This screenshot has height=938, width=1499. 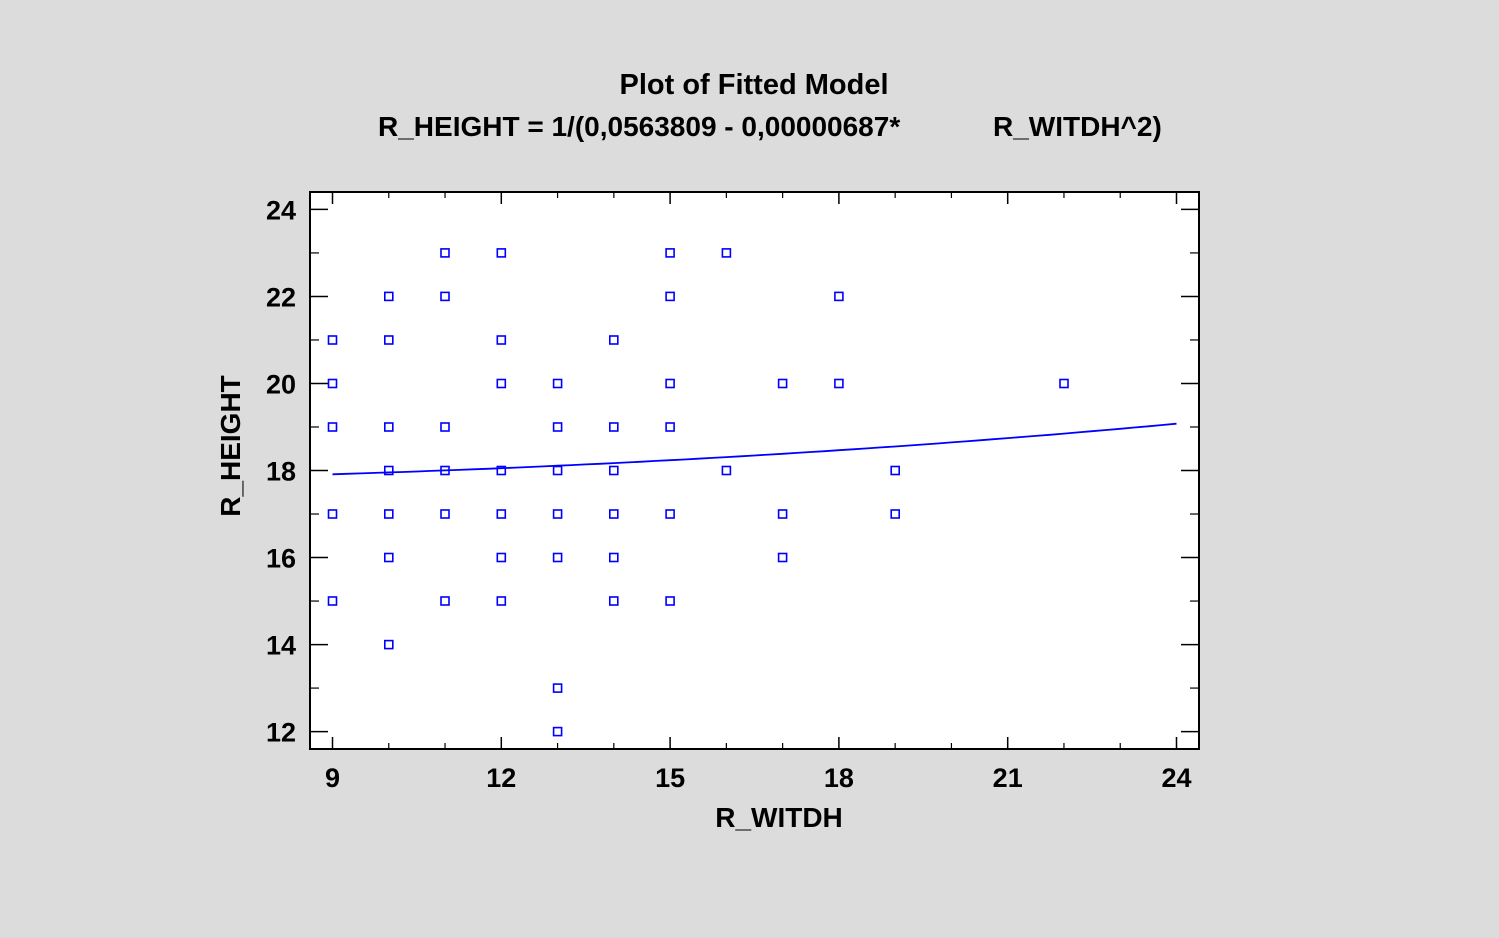 I want to click on y-tick-label: 12, so click(x=281, y=733).